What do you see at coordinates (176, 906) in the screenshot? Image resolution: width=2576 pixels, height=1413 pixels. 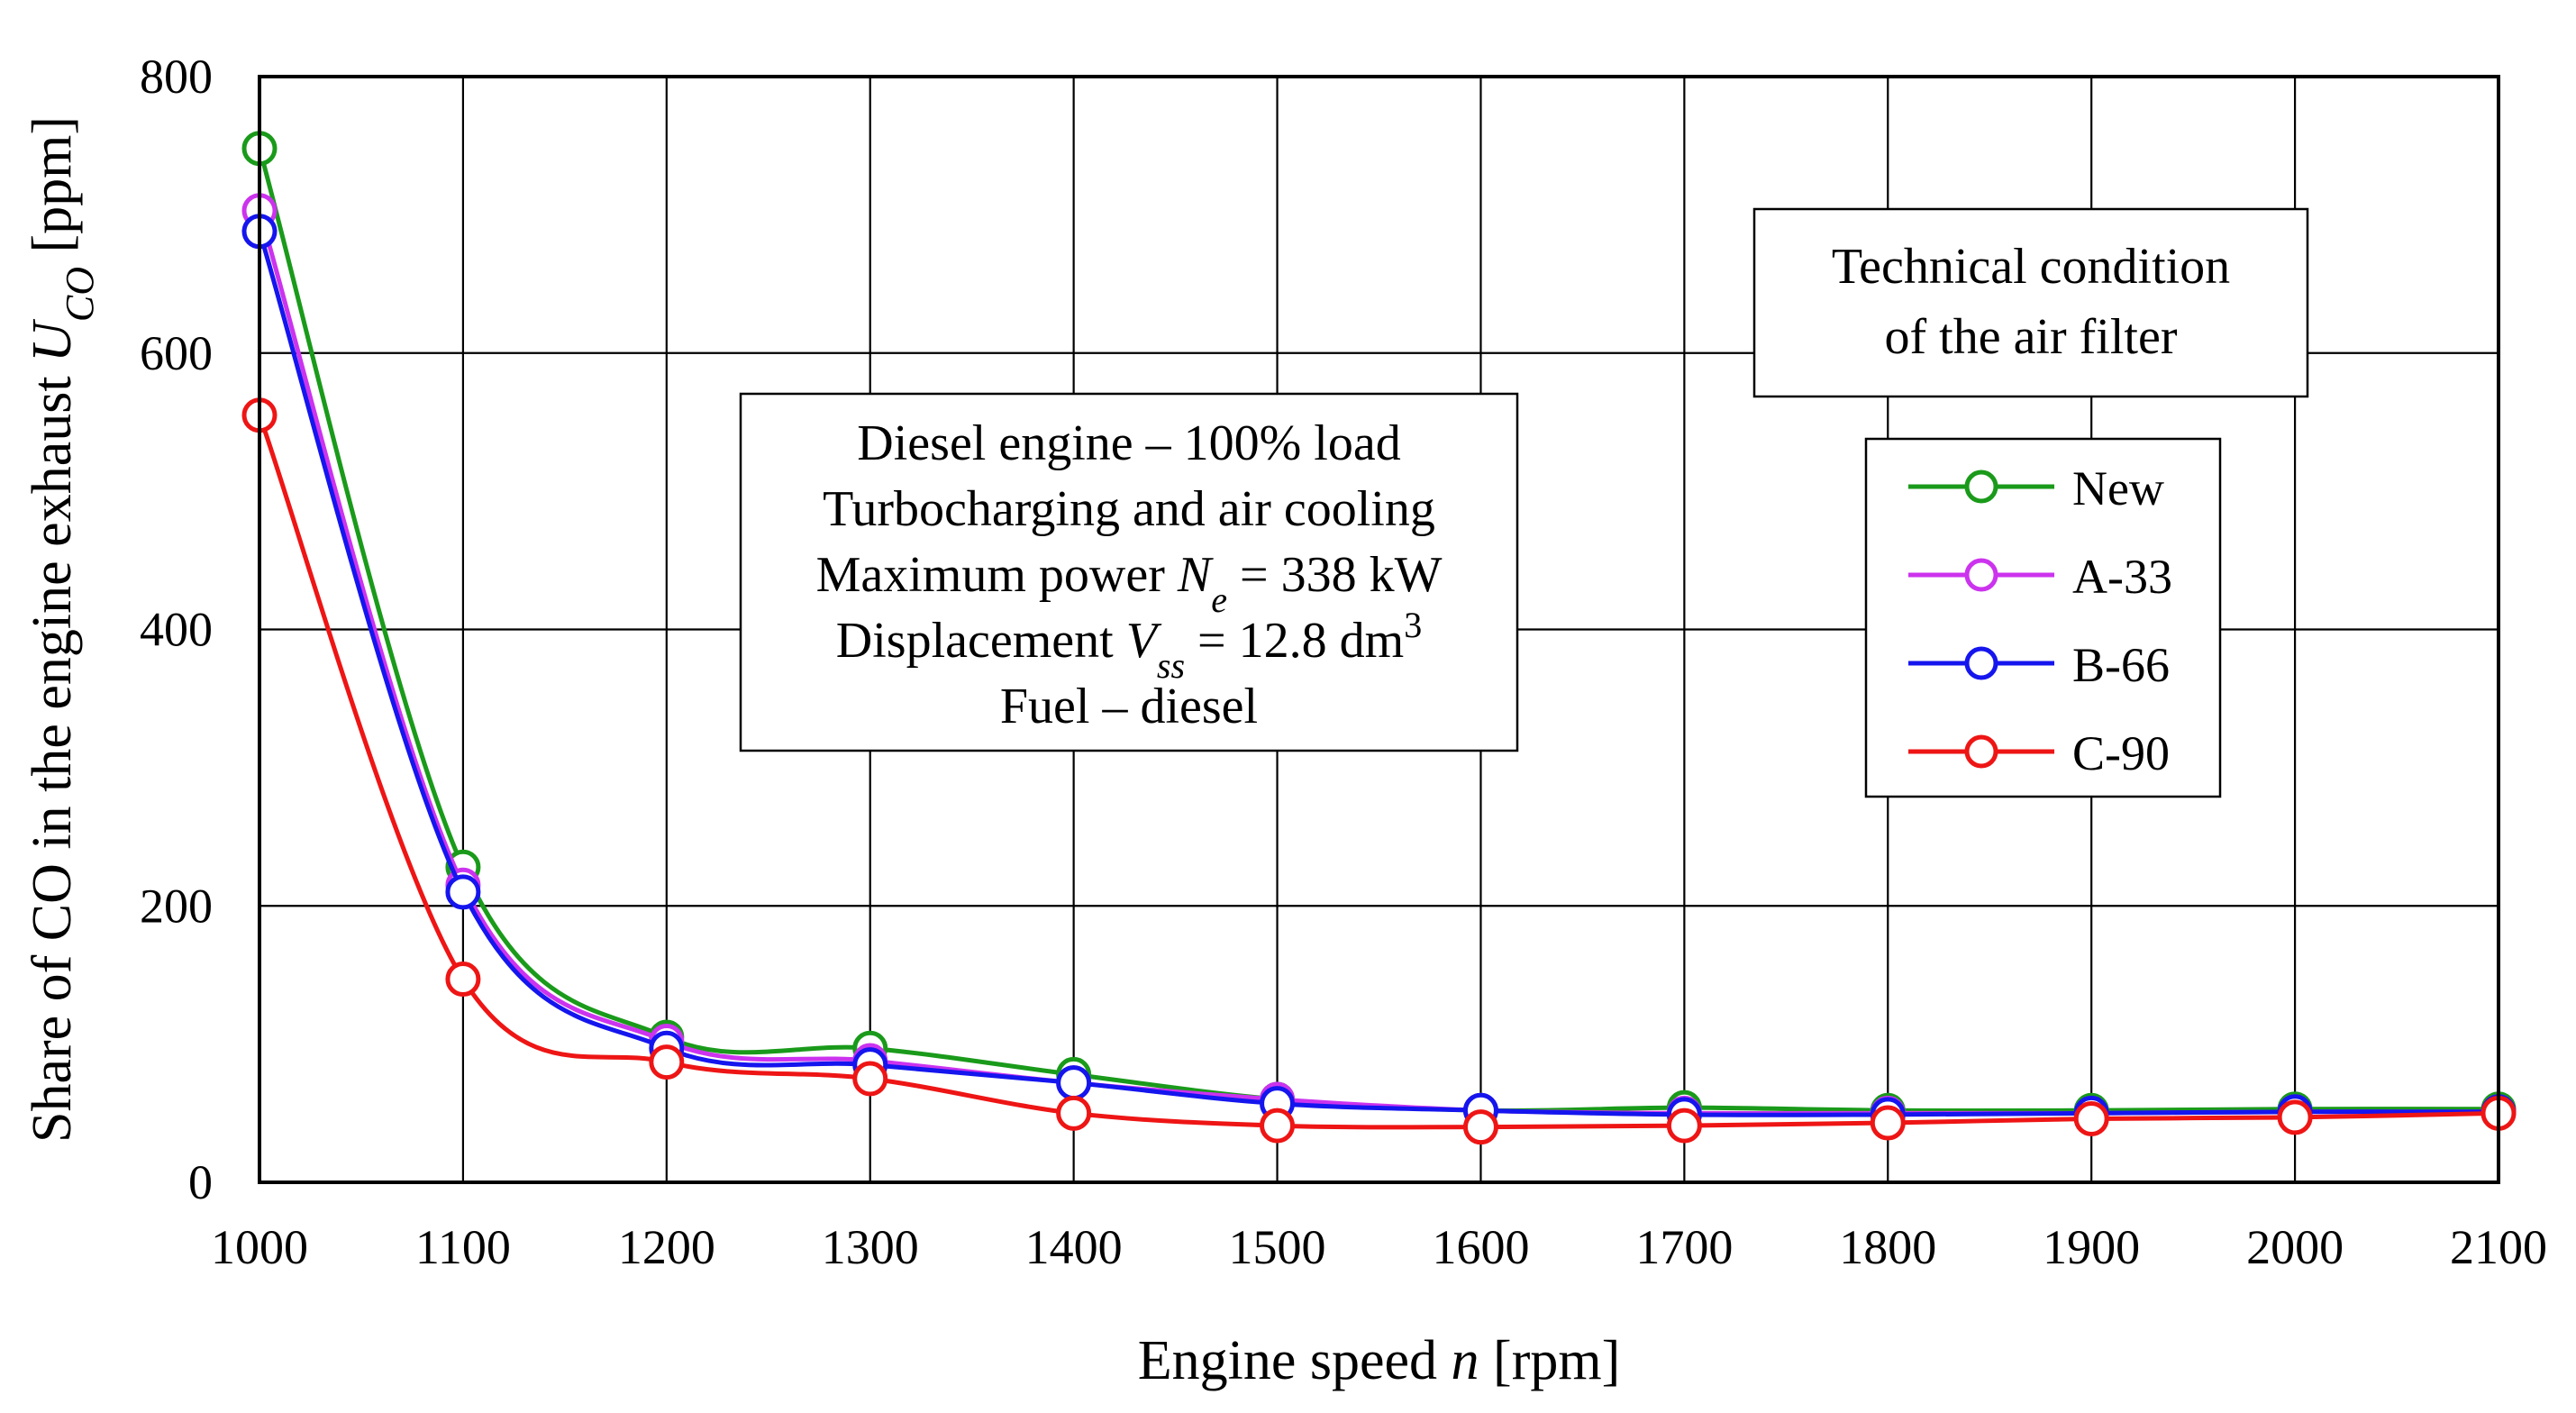 I see `y-tick-label: 200` at bounding box center [176, 906].